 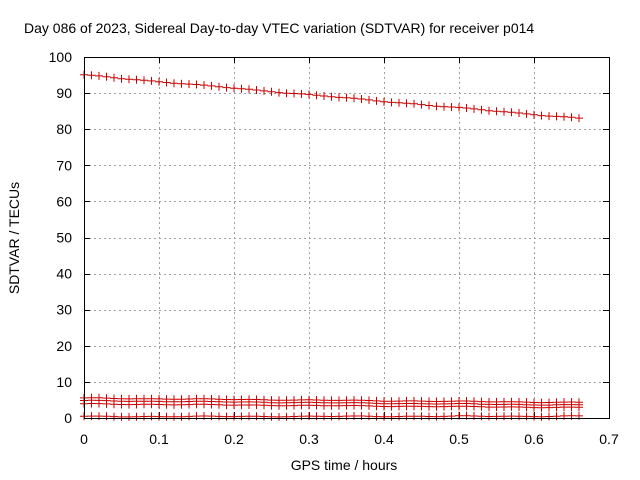 What do you see at coordinates (344, 465) in the screenshot?
I see `x-axis-label: GPS time / hours` at bounding box center [344, 465].